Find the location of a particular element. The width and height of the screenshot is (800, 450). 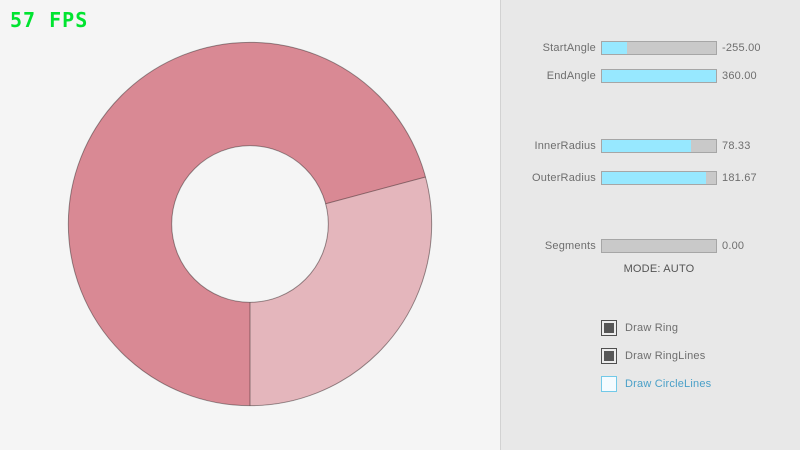

ring-inner-outline is located at coordinates (250, 224).